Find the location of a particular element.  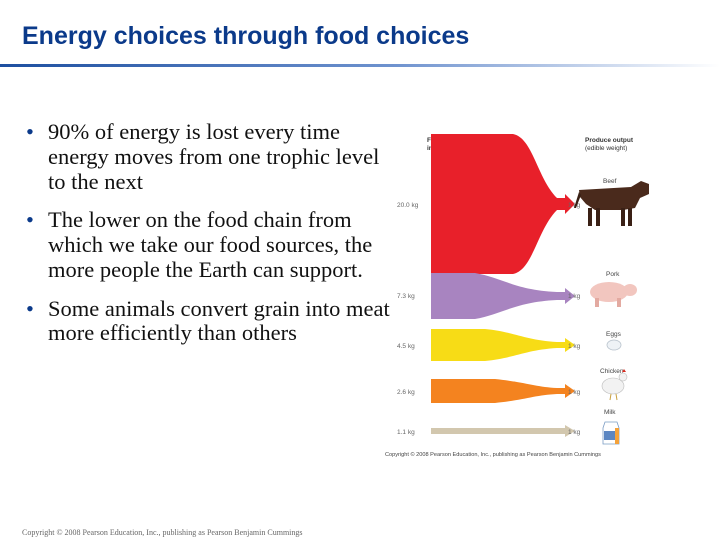

beef-funnel is located at coordinates (503, 204).